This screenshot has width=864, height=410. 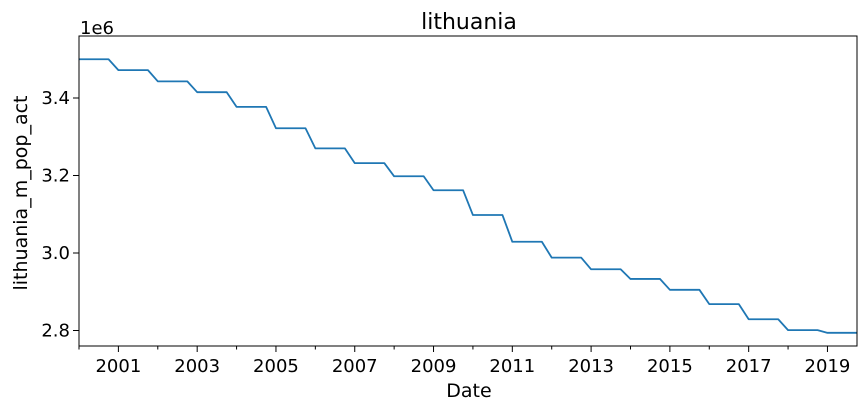 I want to click on x-tick-label: 2011, so click(x=512, y=366).